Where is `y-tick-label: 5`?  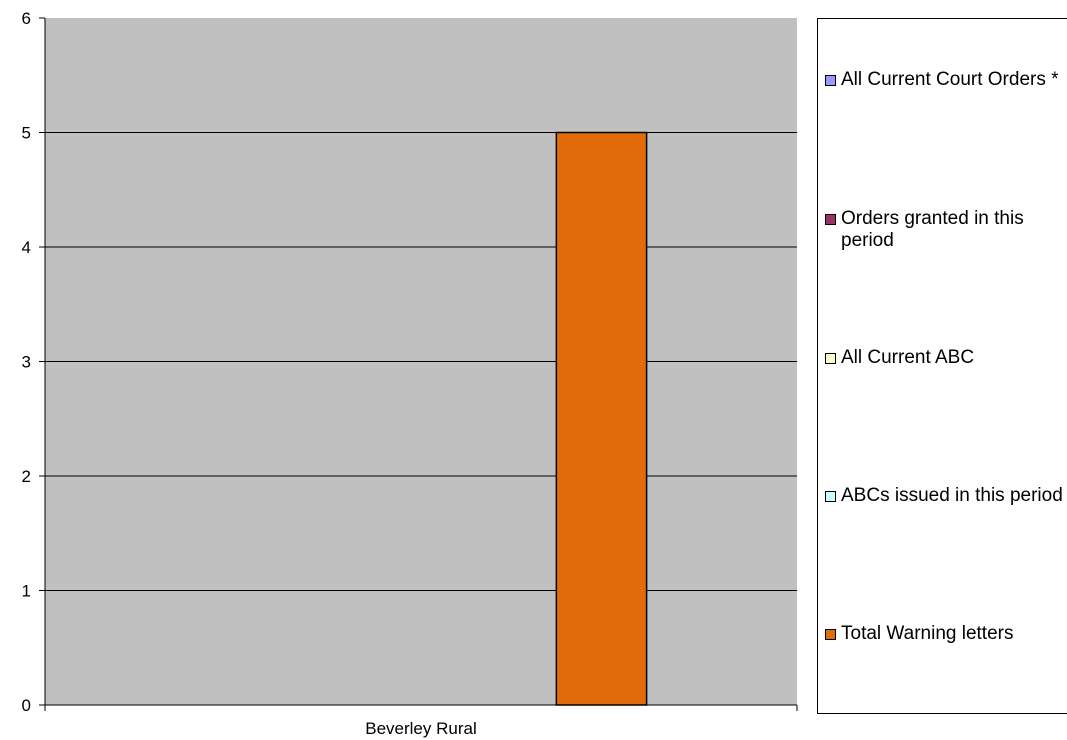
y-tick-label: 5 is located at coordinates (26, 133).